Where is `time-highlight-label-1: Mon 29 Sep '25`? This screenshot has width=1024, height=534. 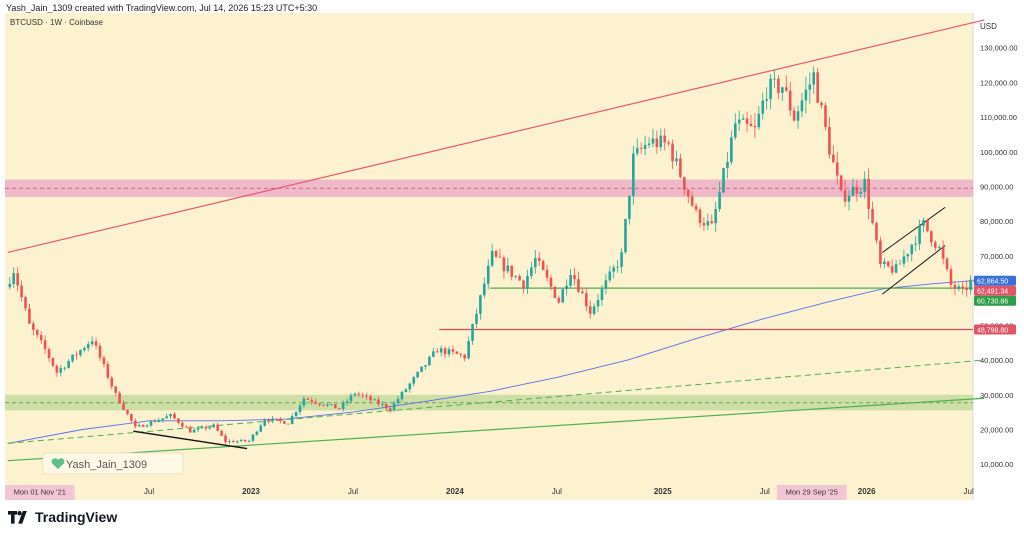
time-highlight-label-1: Mon 29 Sep '25 is located at coordinates (812, 492).